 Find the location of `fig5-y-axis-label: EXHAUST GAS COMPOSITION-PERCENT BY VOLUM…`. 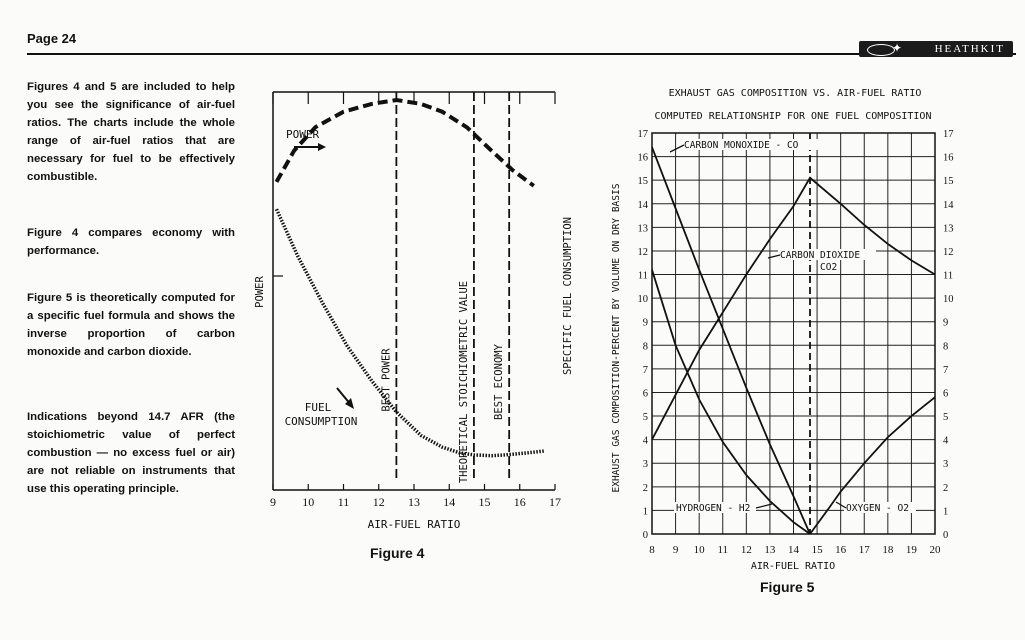

fig5-y-axis-label: EXHAUST GAS COMPOSITION-PERCENT BY VOLUM… is located at coordinates (616, 337).